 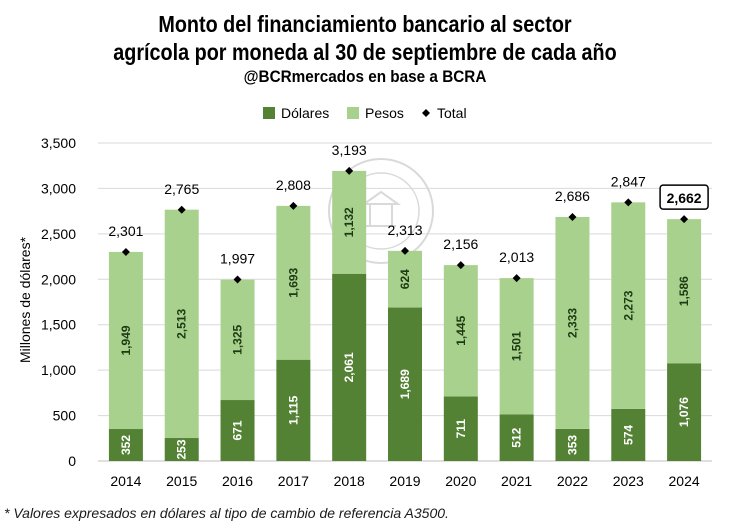 What do you see at coordinates (349, 150) in the screenshot?
I see `total-value-label: 3,193` at bounding box center [349, 150].